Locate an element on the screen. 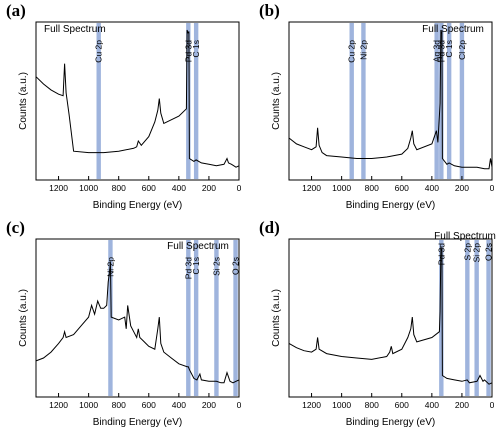 The height and width of the screenshot is (434, 500). peak-label-3: Si 2p is located at coordinates (477, 253).